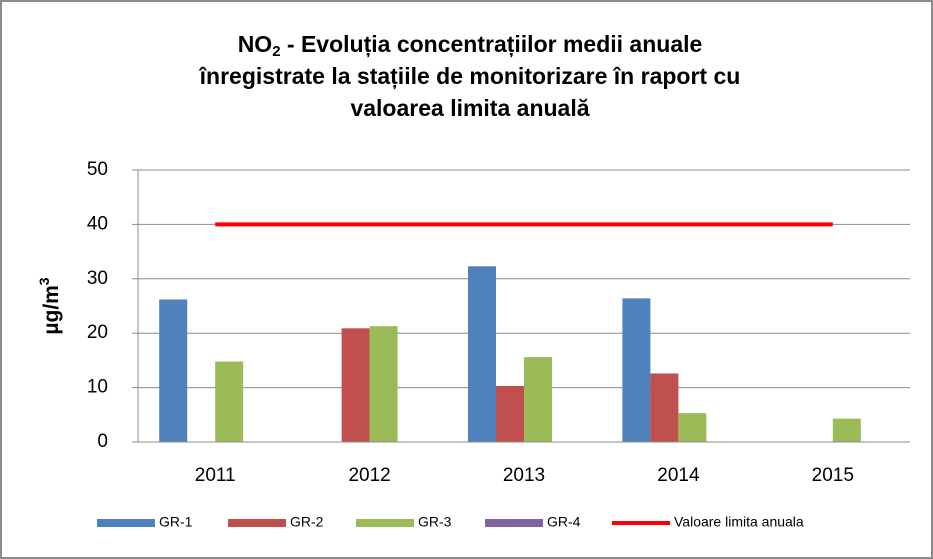 This screenshot has width=933, height=559. Describe the element at coordinates (435, 522) in the screenshot. I see `legend-label: GR-3` at that location.